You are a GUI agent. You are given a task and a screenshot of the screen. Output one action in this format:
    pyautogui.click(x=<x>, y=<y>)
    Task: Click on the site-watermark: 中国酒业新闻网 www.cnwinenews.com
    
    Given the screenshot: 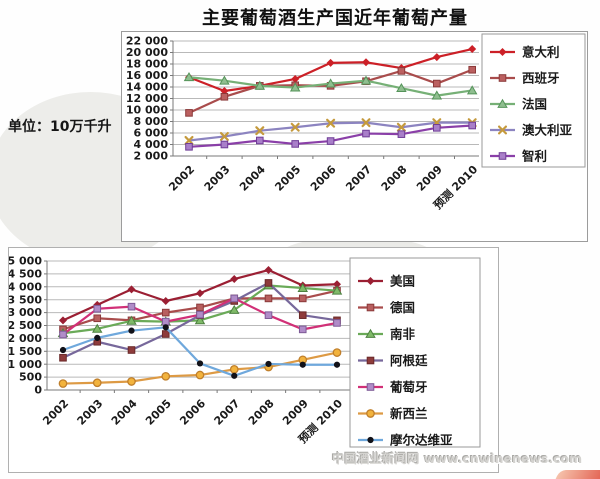 What is the action you would take?
    pyautogui.click(x=457, y=458)
    